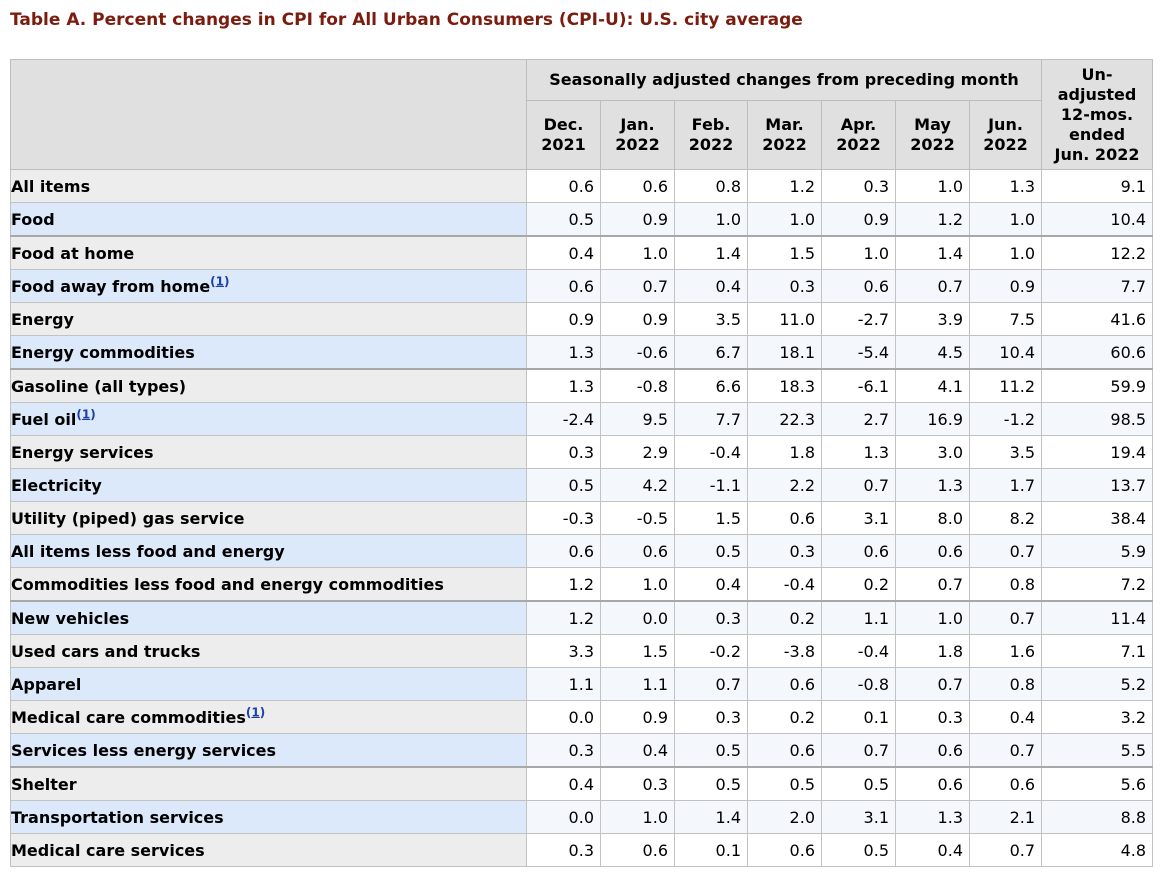  I want to click on header-month-year: 2022, so click(637, 144).